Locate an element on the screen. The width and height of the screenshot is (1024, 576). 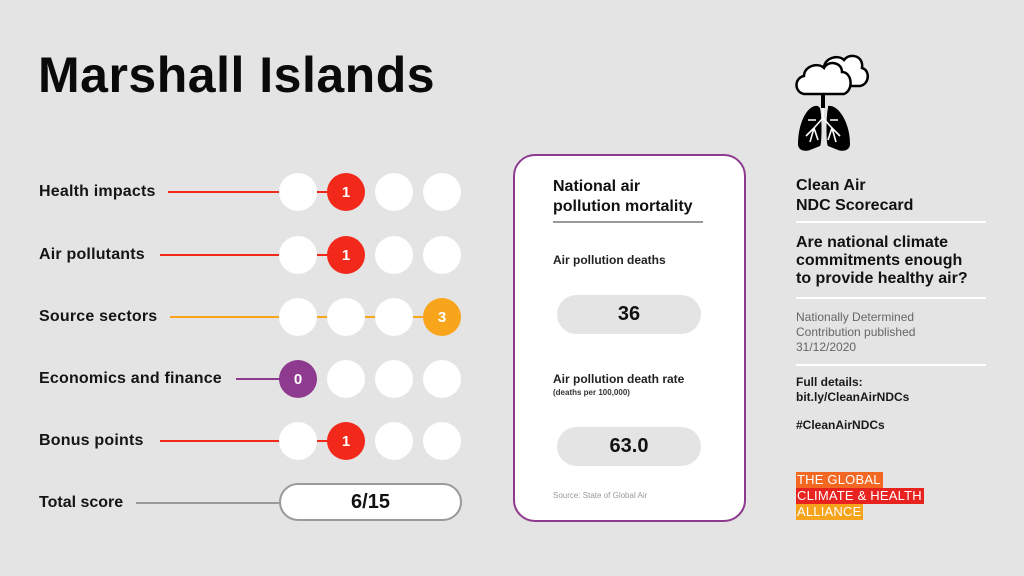
card-title-line2: pollution mortality is located at coordinates (623, 206).